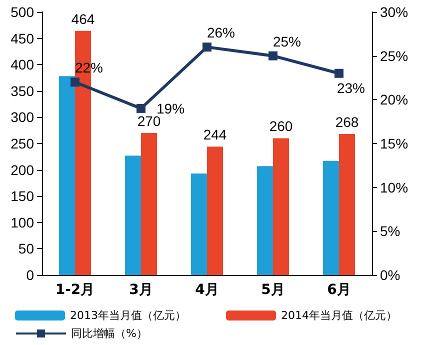 Image resolution: width=422 pixels, height=345 pixels. I want to click on x-tick-label: 3月, so click(141, 290).